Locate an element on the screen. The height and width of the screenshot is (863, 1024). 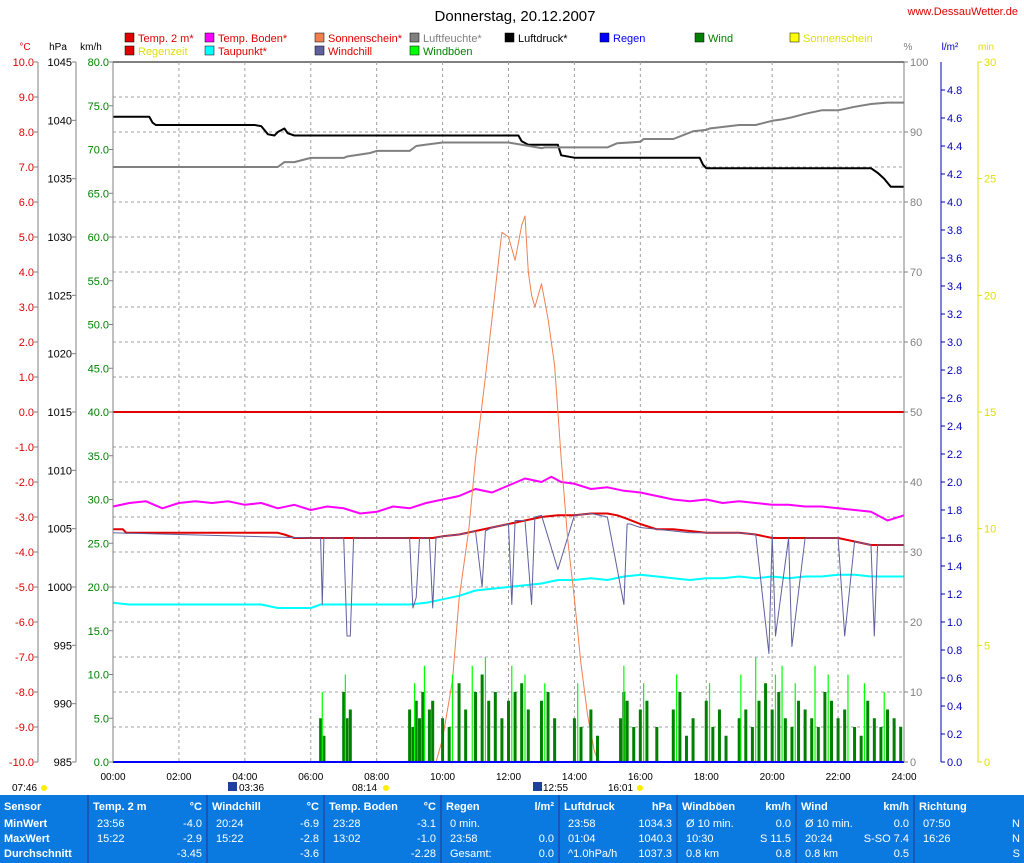
table-row: ^1.0hPa/h 1037.3 is located at coordinates (616, 854).